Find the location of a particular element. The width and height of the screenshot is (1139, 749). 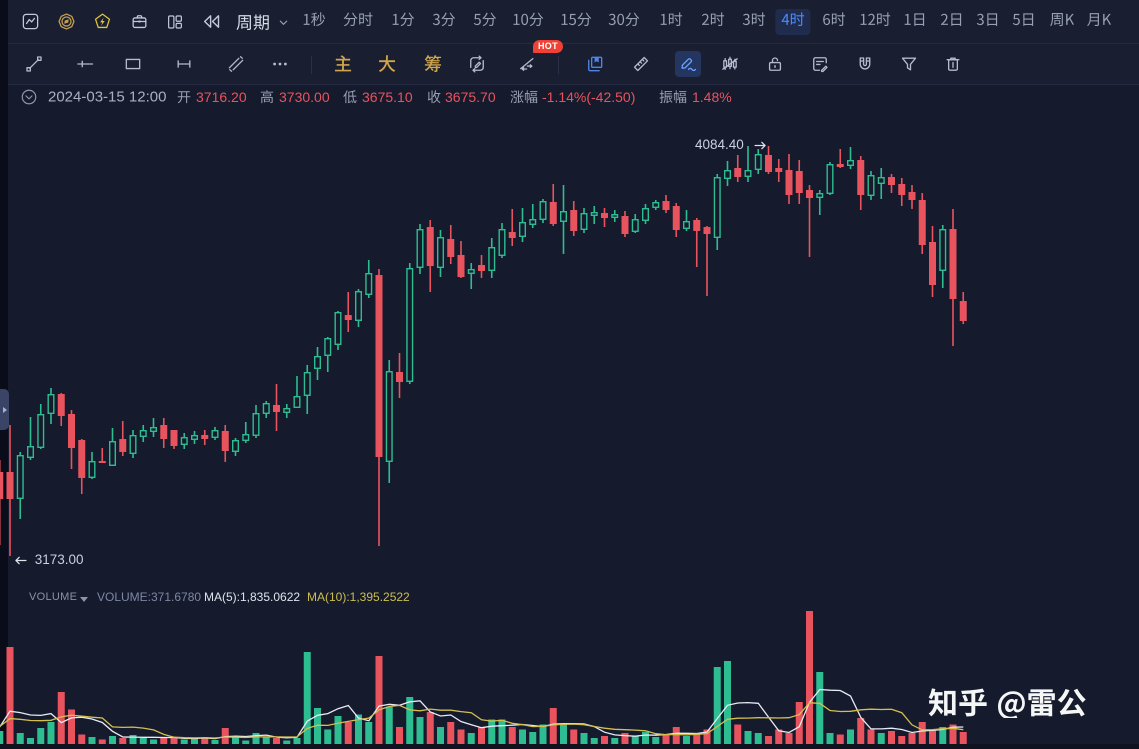

ruler-icon is located at coordinates (641, 64).